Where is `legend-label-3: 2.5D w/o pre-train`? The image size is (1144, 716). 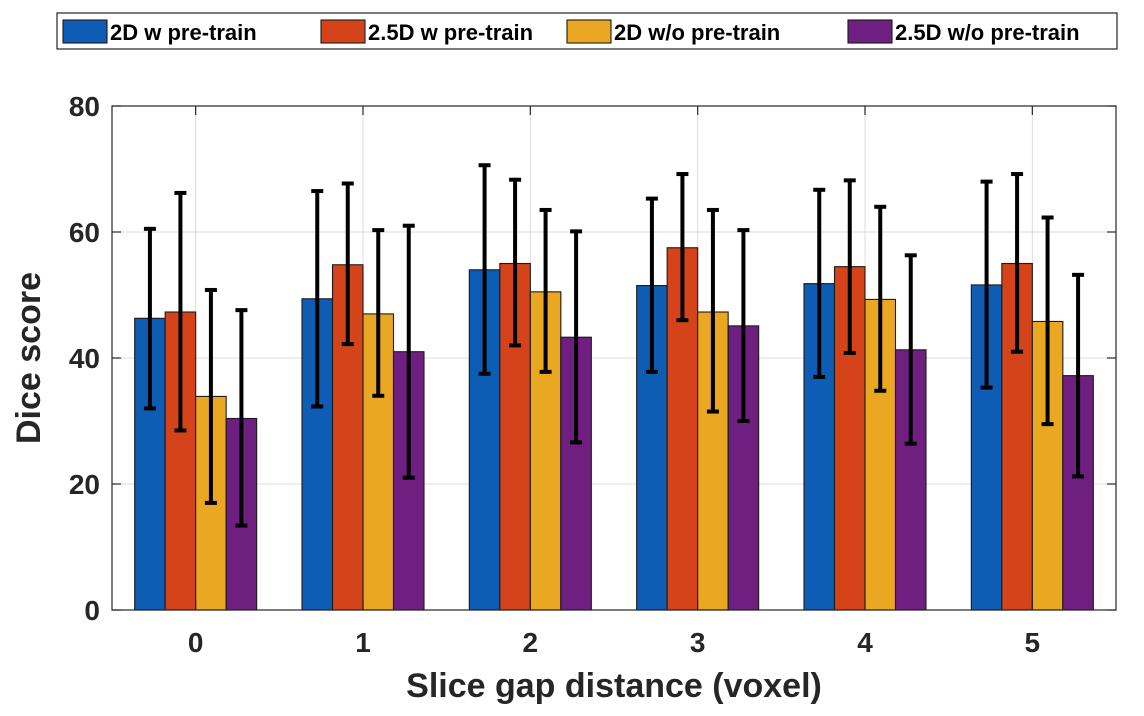 legend-label-3: 2.5D w/o pre-train is located at coordinates (987, 32).